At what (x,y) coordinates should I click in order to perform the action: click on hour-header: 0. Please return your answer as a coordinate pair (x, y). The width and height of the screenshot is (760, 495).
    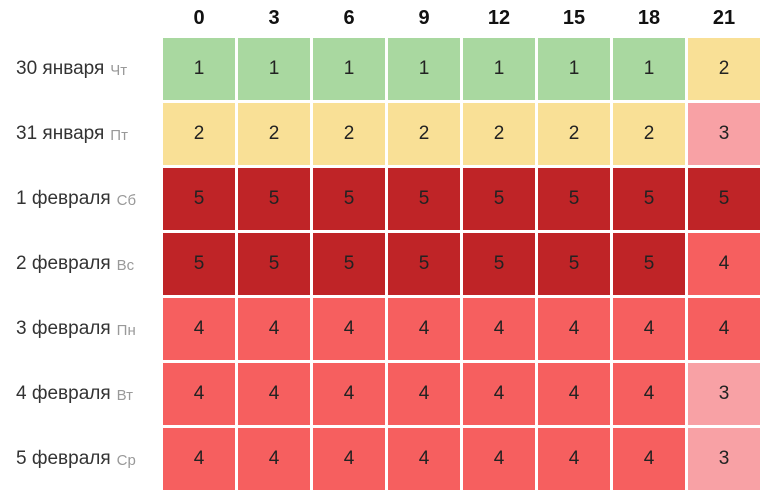
    Looking at the image, I should click on (199, 18).